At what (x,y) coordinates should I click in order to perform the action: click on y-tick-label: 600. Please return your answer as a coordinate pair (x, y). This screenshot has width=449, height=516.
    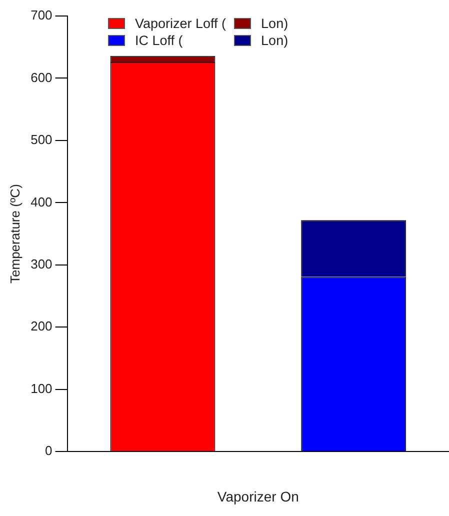
    Looking at the image, I should click on (41, 77).